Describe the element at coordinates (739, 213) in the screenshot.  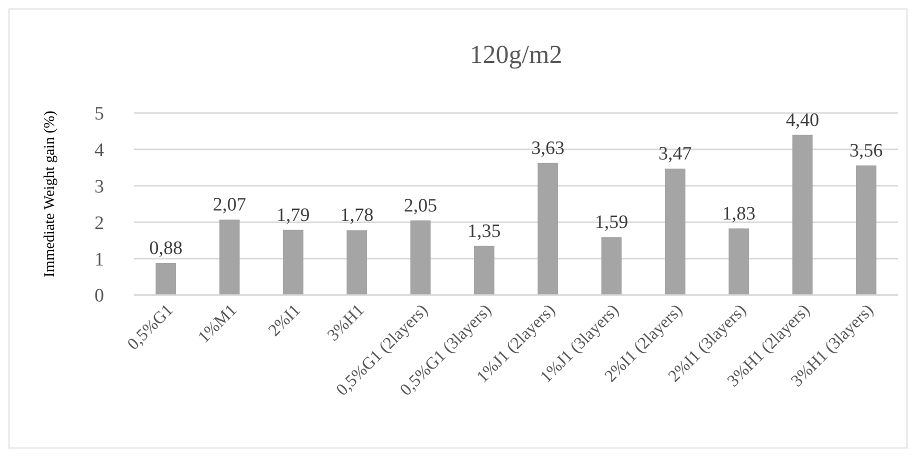
I see `data-label: 1,83` at that location.